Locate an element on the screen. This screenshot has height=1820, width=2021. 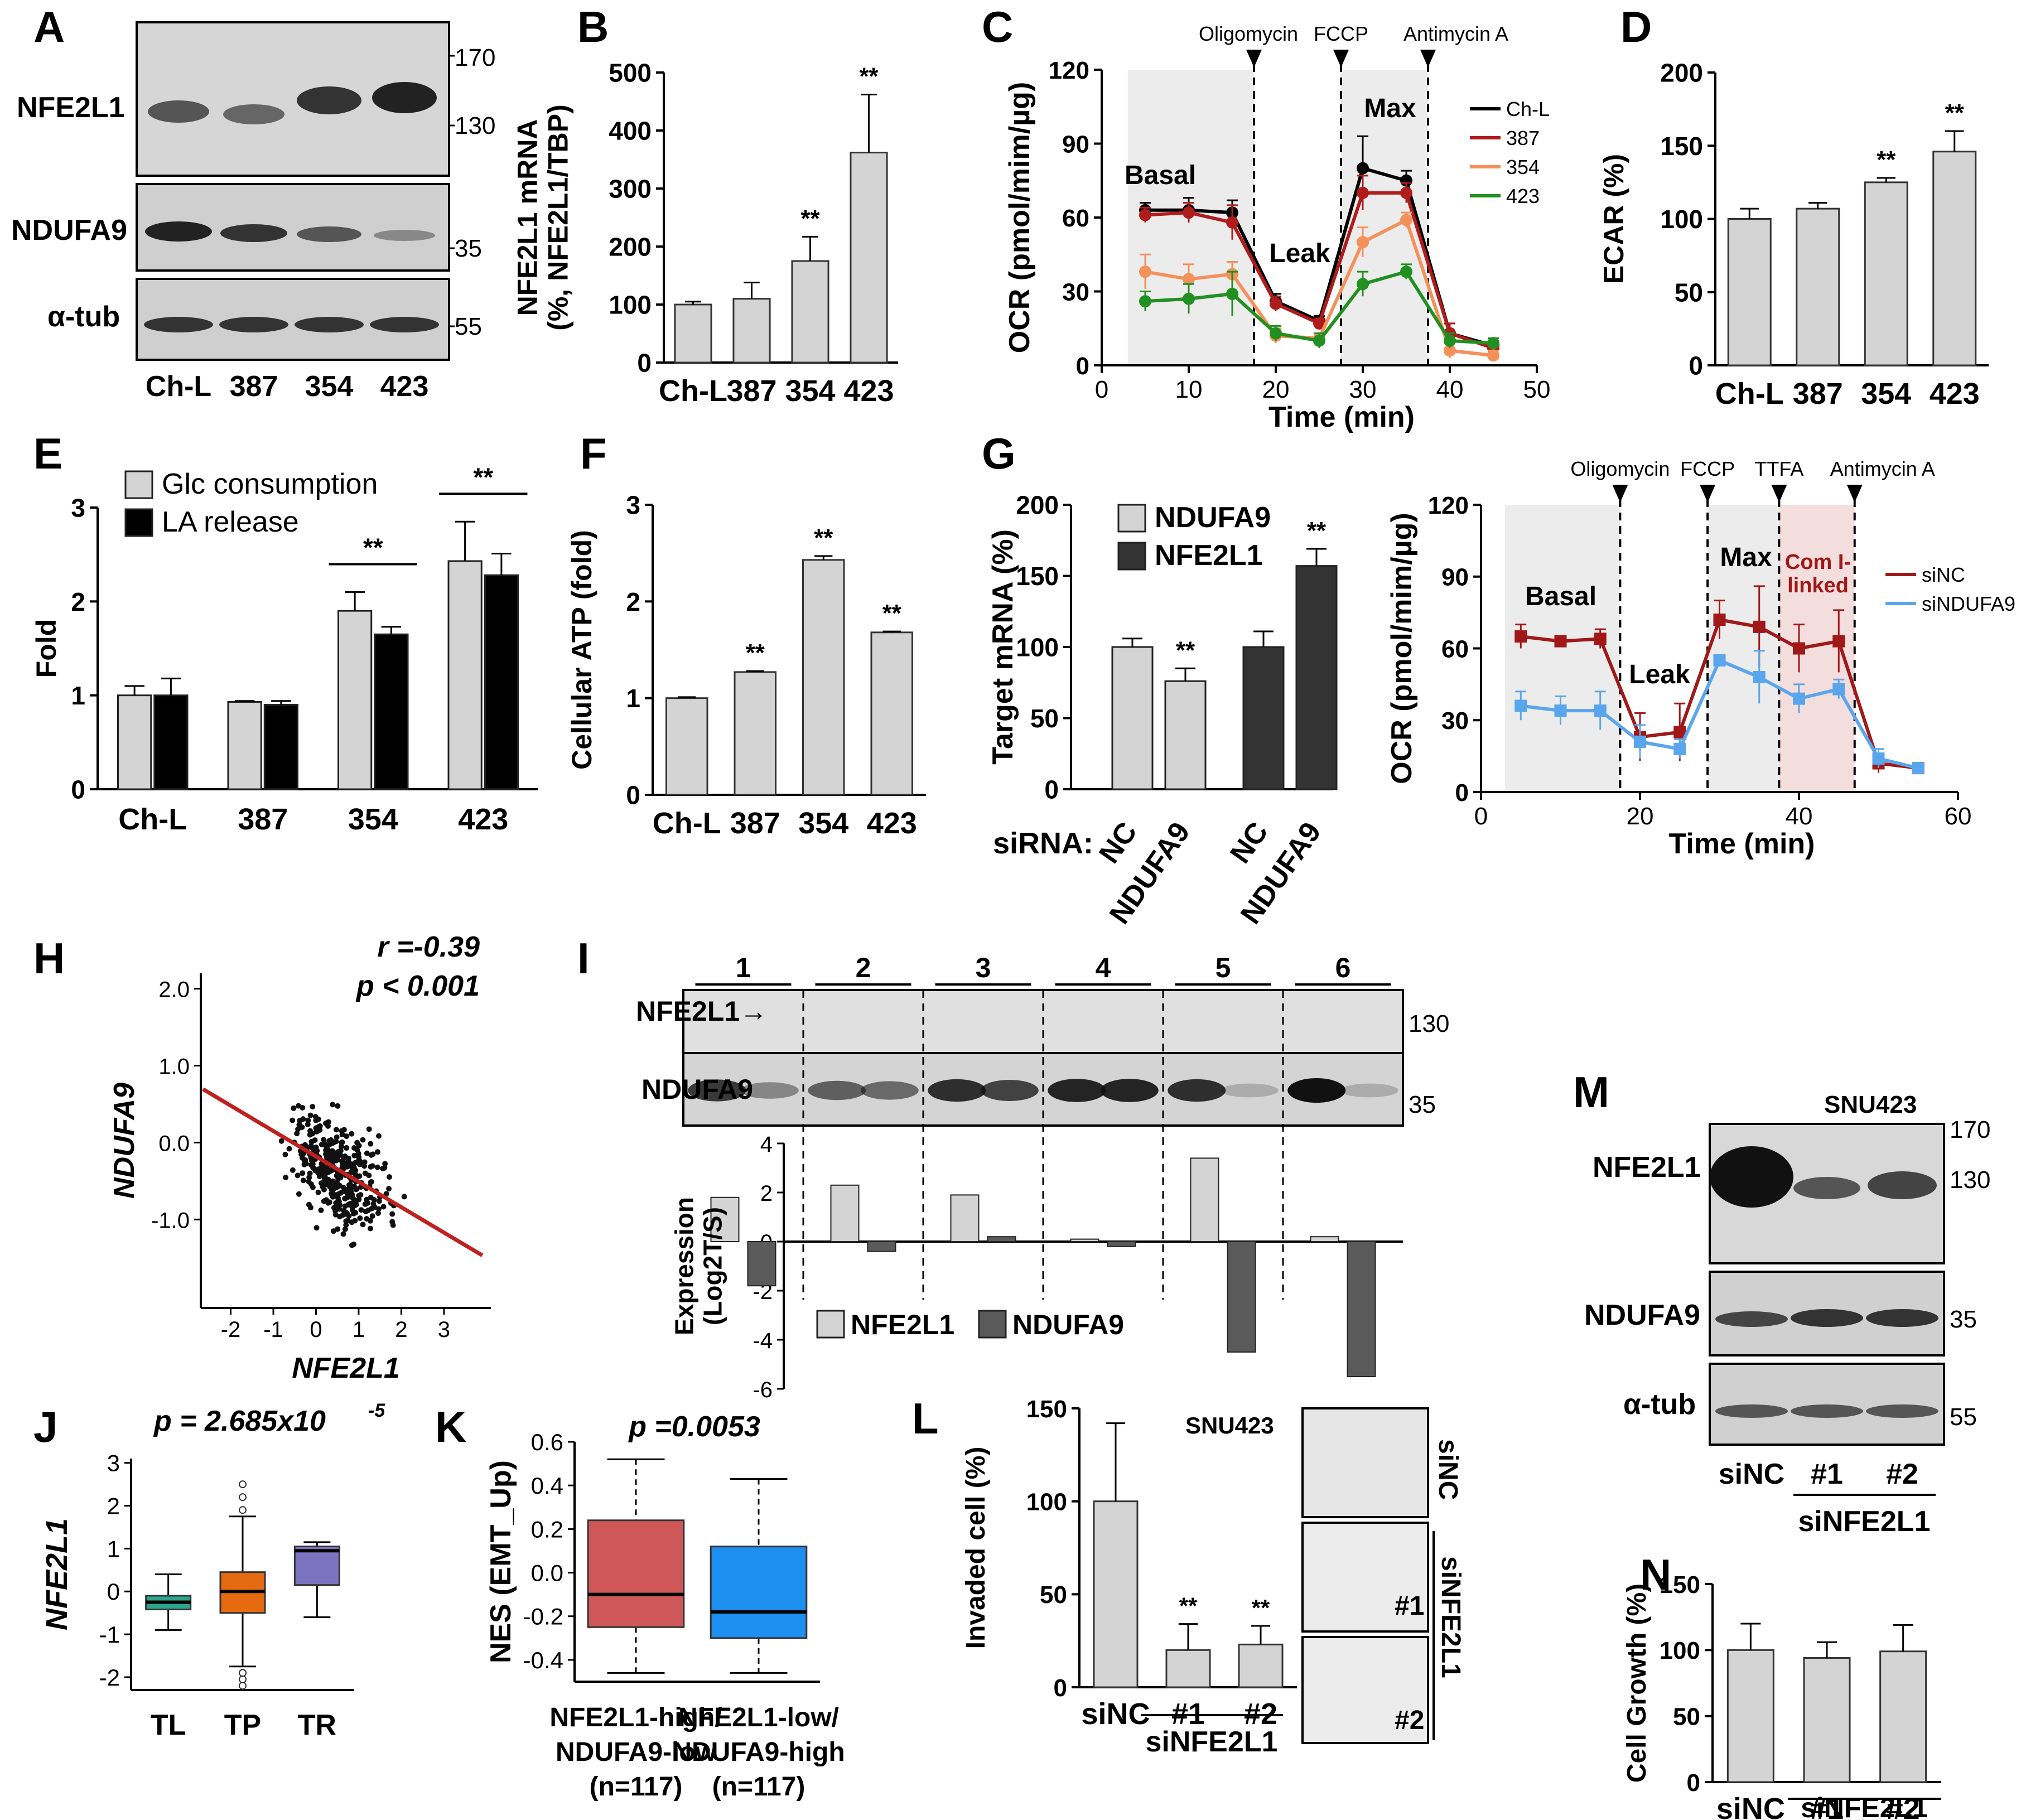
y-axis-label: Invaded cell (%) is located at coordinates (976, 1548).